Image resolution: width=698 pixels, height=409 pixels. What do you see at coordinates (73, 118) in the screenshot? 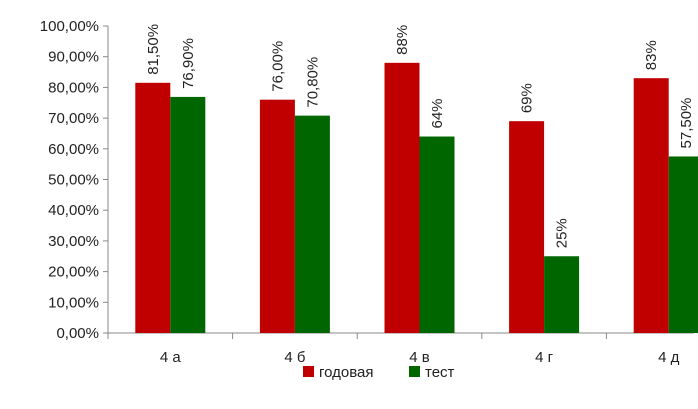
I see `y-tick-label: 70,00%` at bounding box center [73, 118].